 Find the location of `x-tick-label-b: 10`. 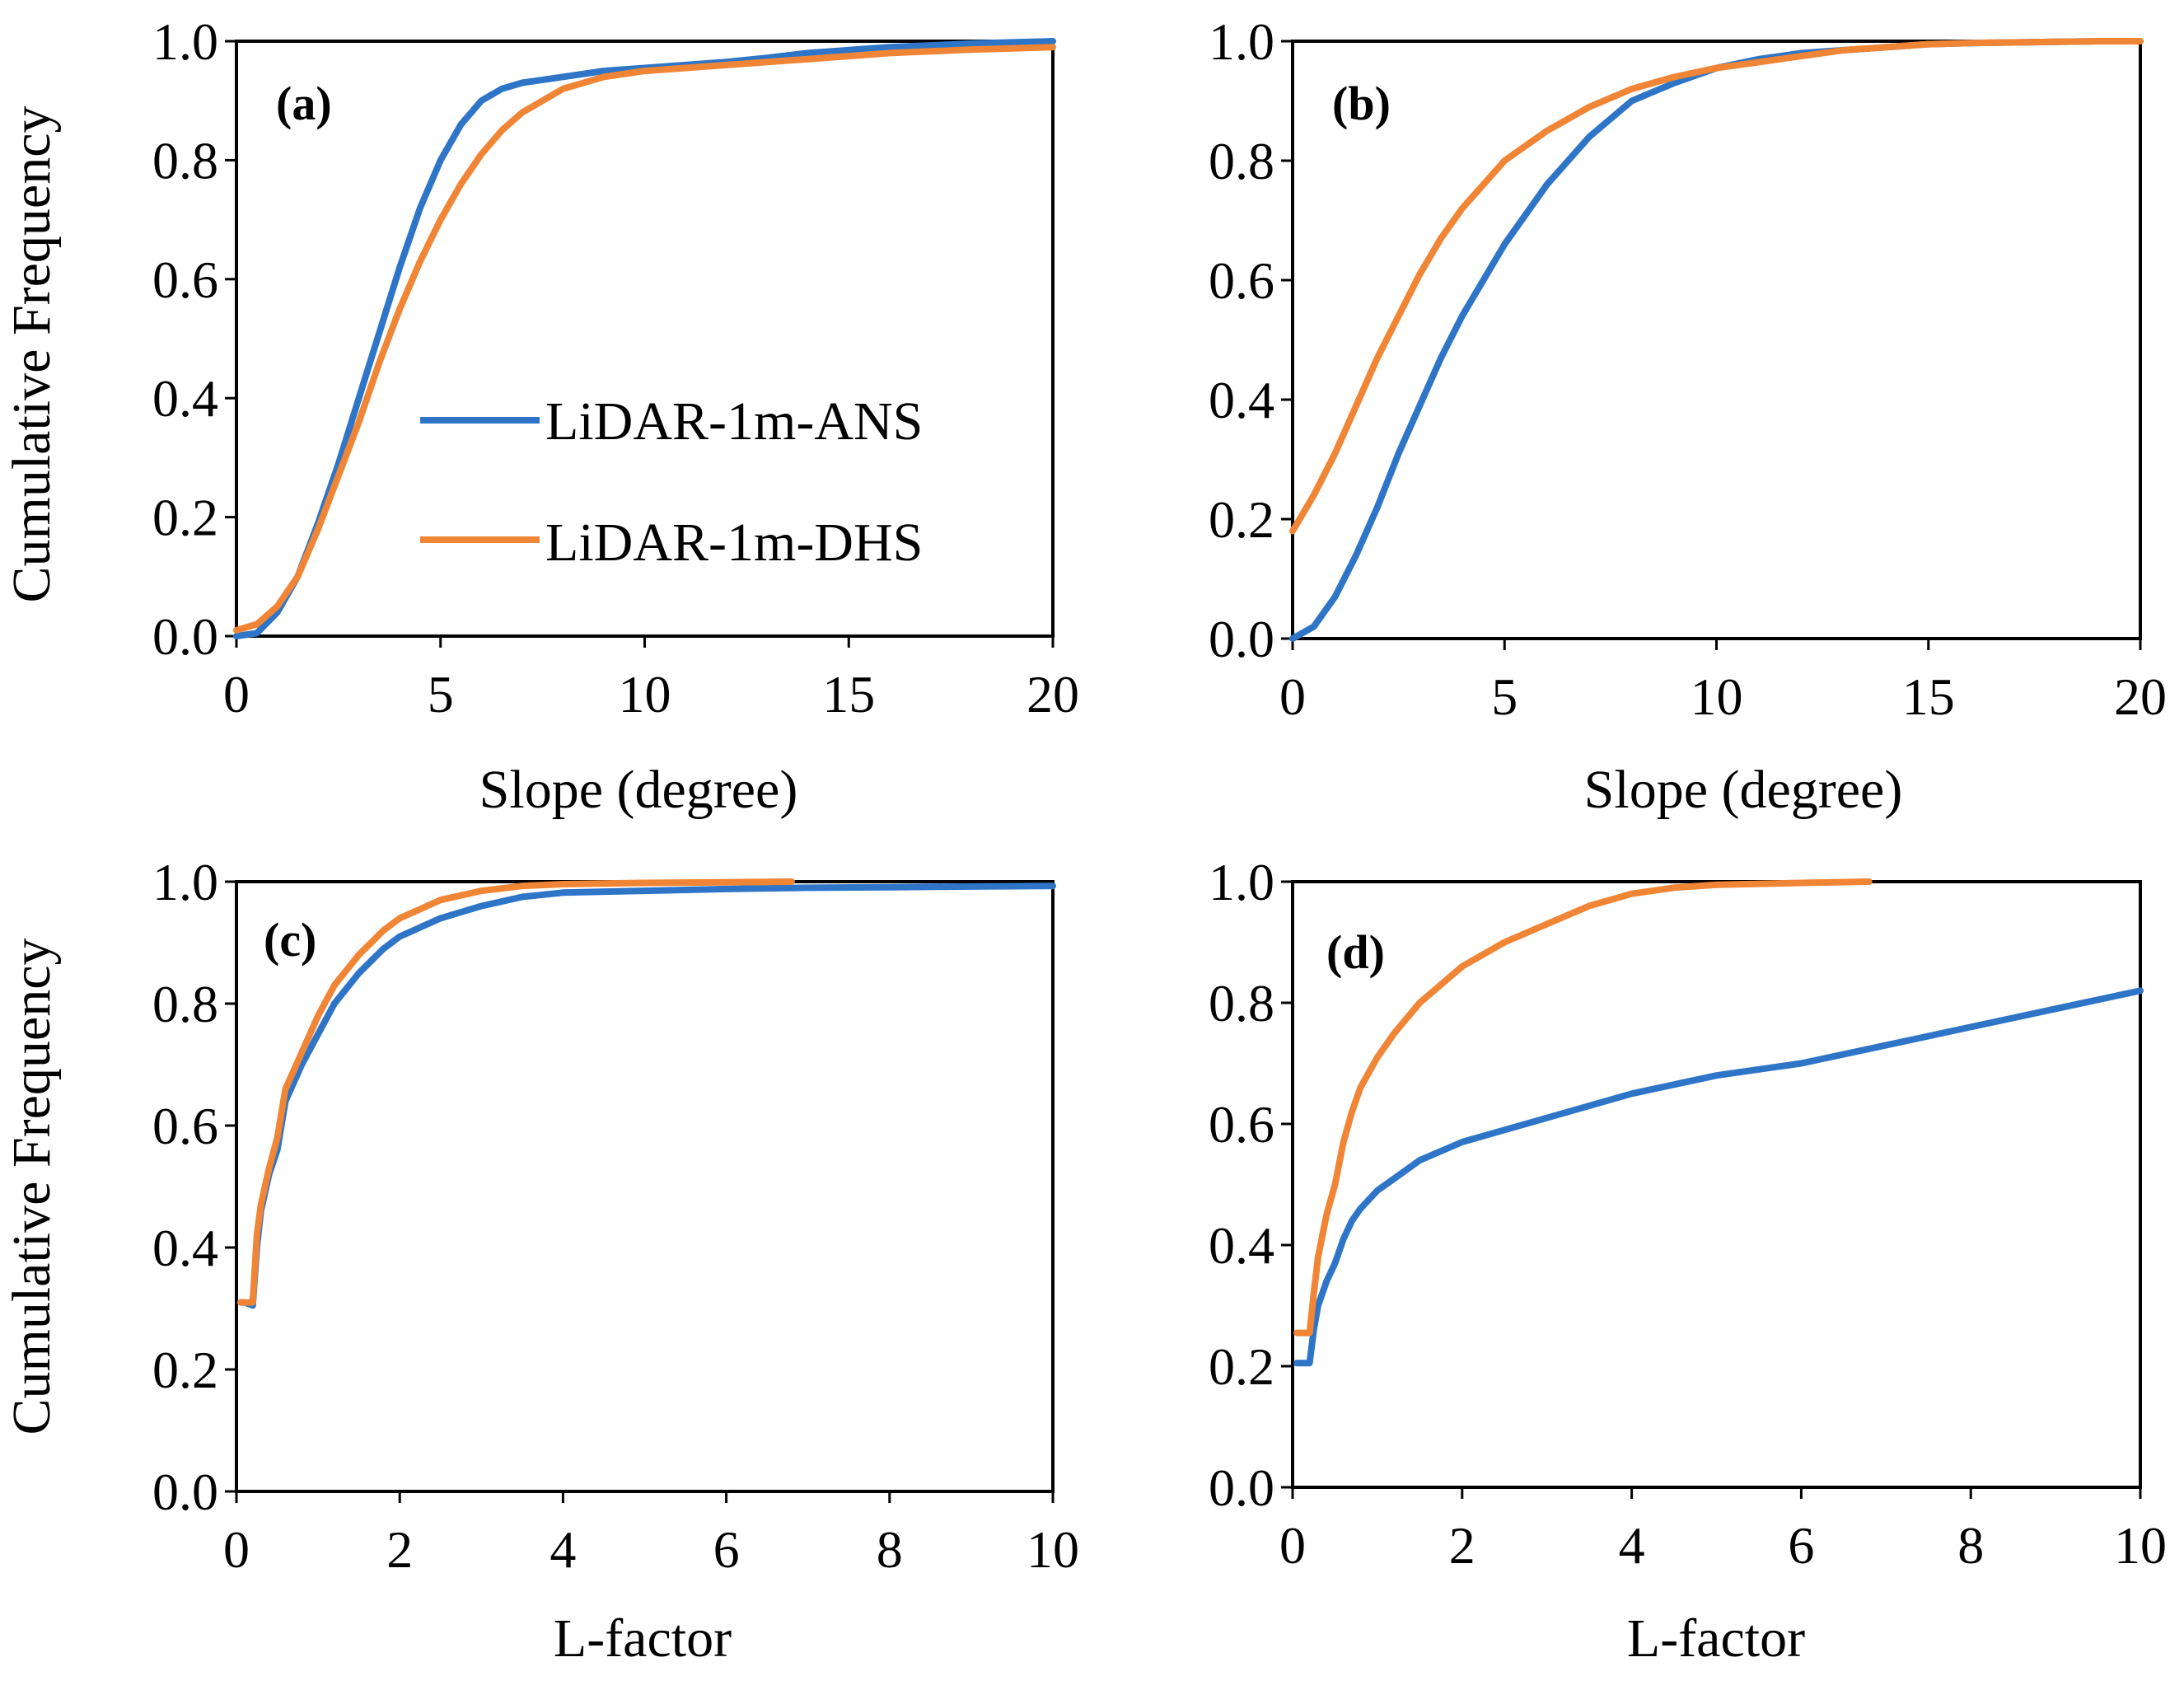

x-tick-label-b: 10 is located at coordinates (1717, 696).